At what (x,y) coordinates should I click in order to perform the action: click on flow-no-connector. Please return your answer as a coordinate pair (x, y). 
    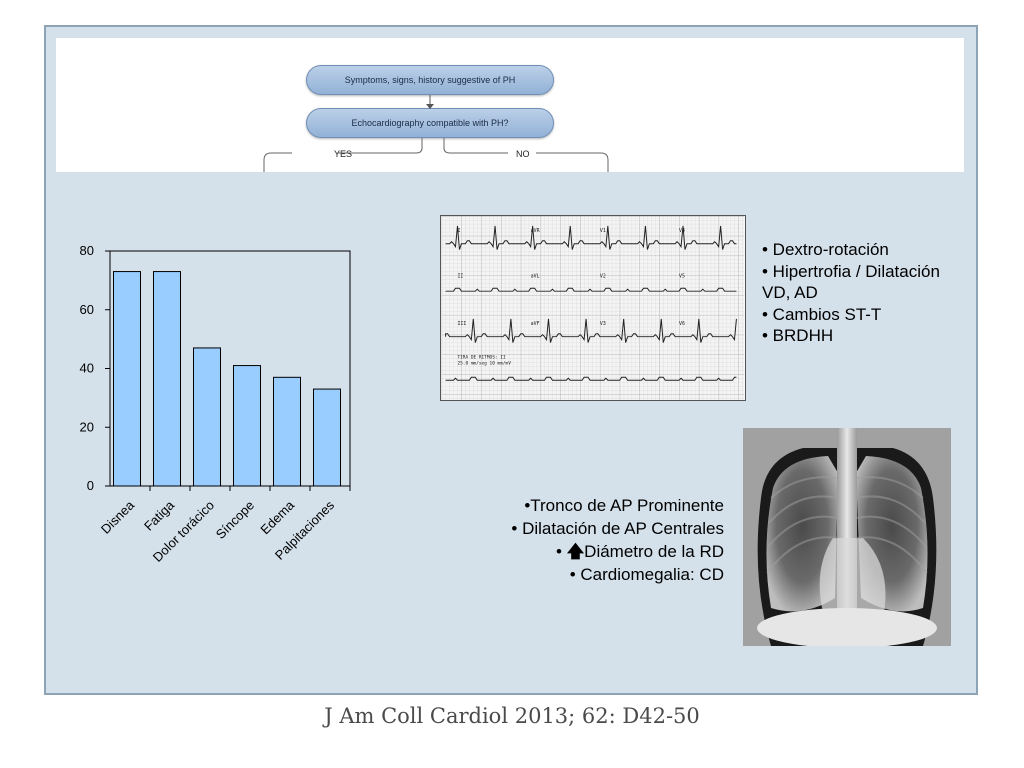
    Looking at the image, I should click on (526, 155).